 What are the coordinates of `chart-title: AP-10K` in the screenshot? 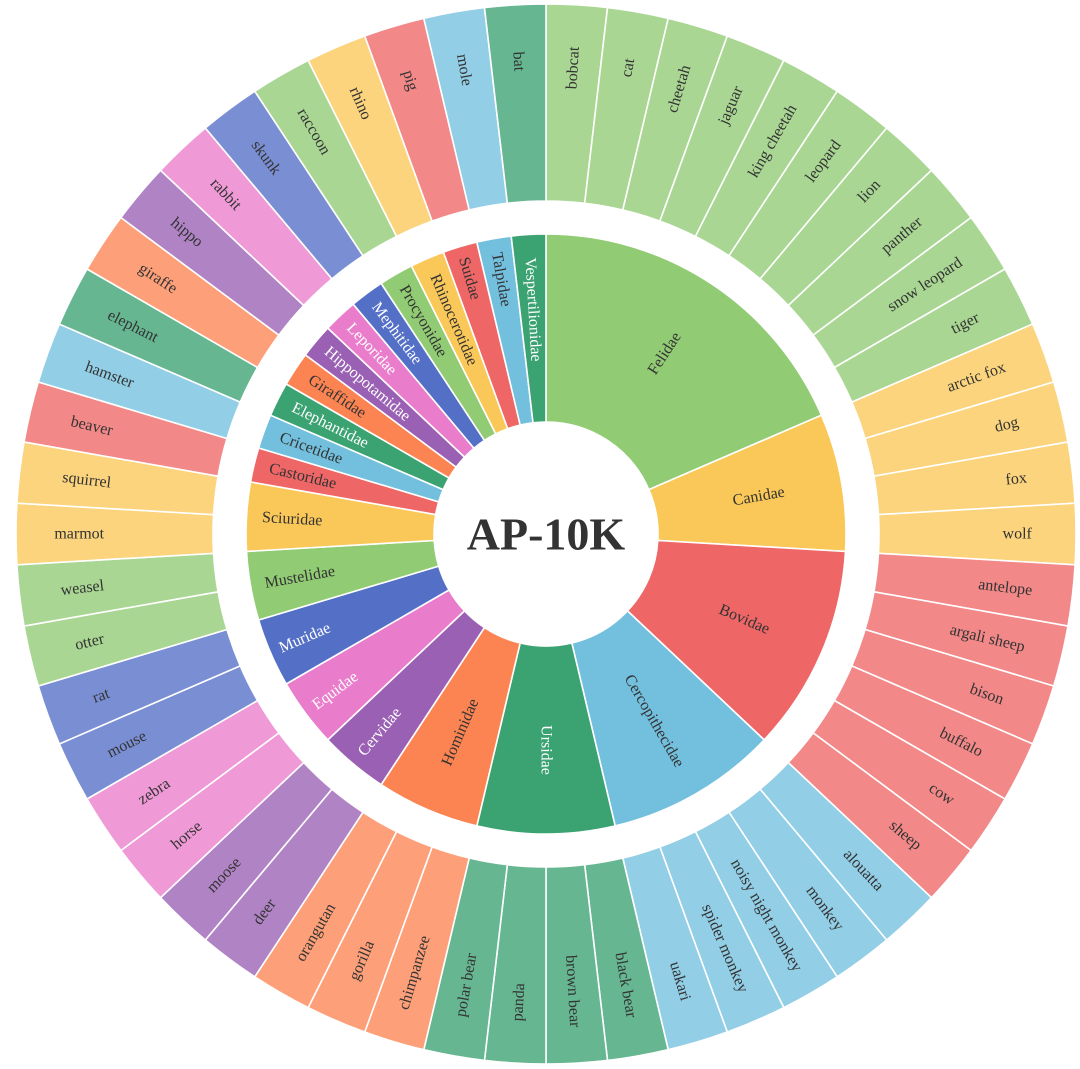 It's located at (546, 534).